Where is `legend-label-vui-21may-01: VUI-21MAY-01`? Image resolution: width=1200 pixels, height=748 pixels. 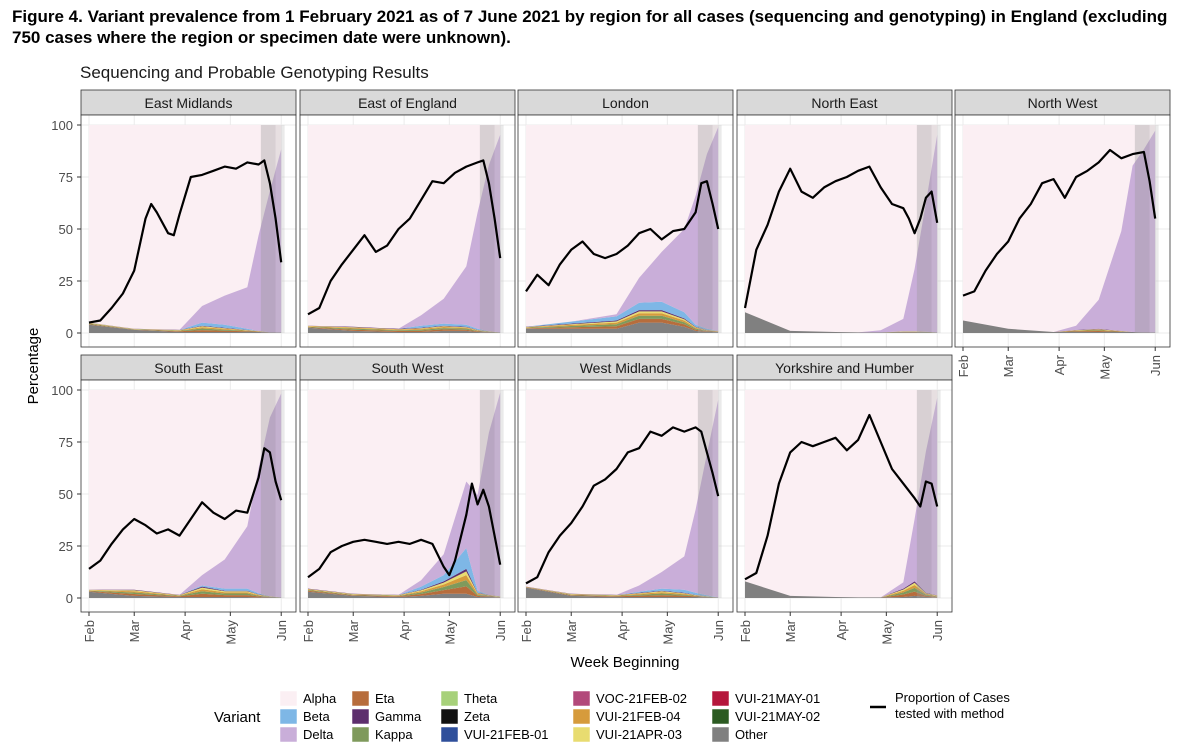 legend-label-vui-21may-01: VUI-21MAY-01 is located at coordinates (777, 698).